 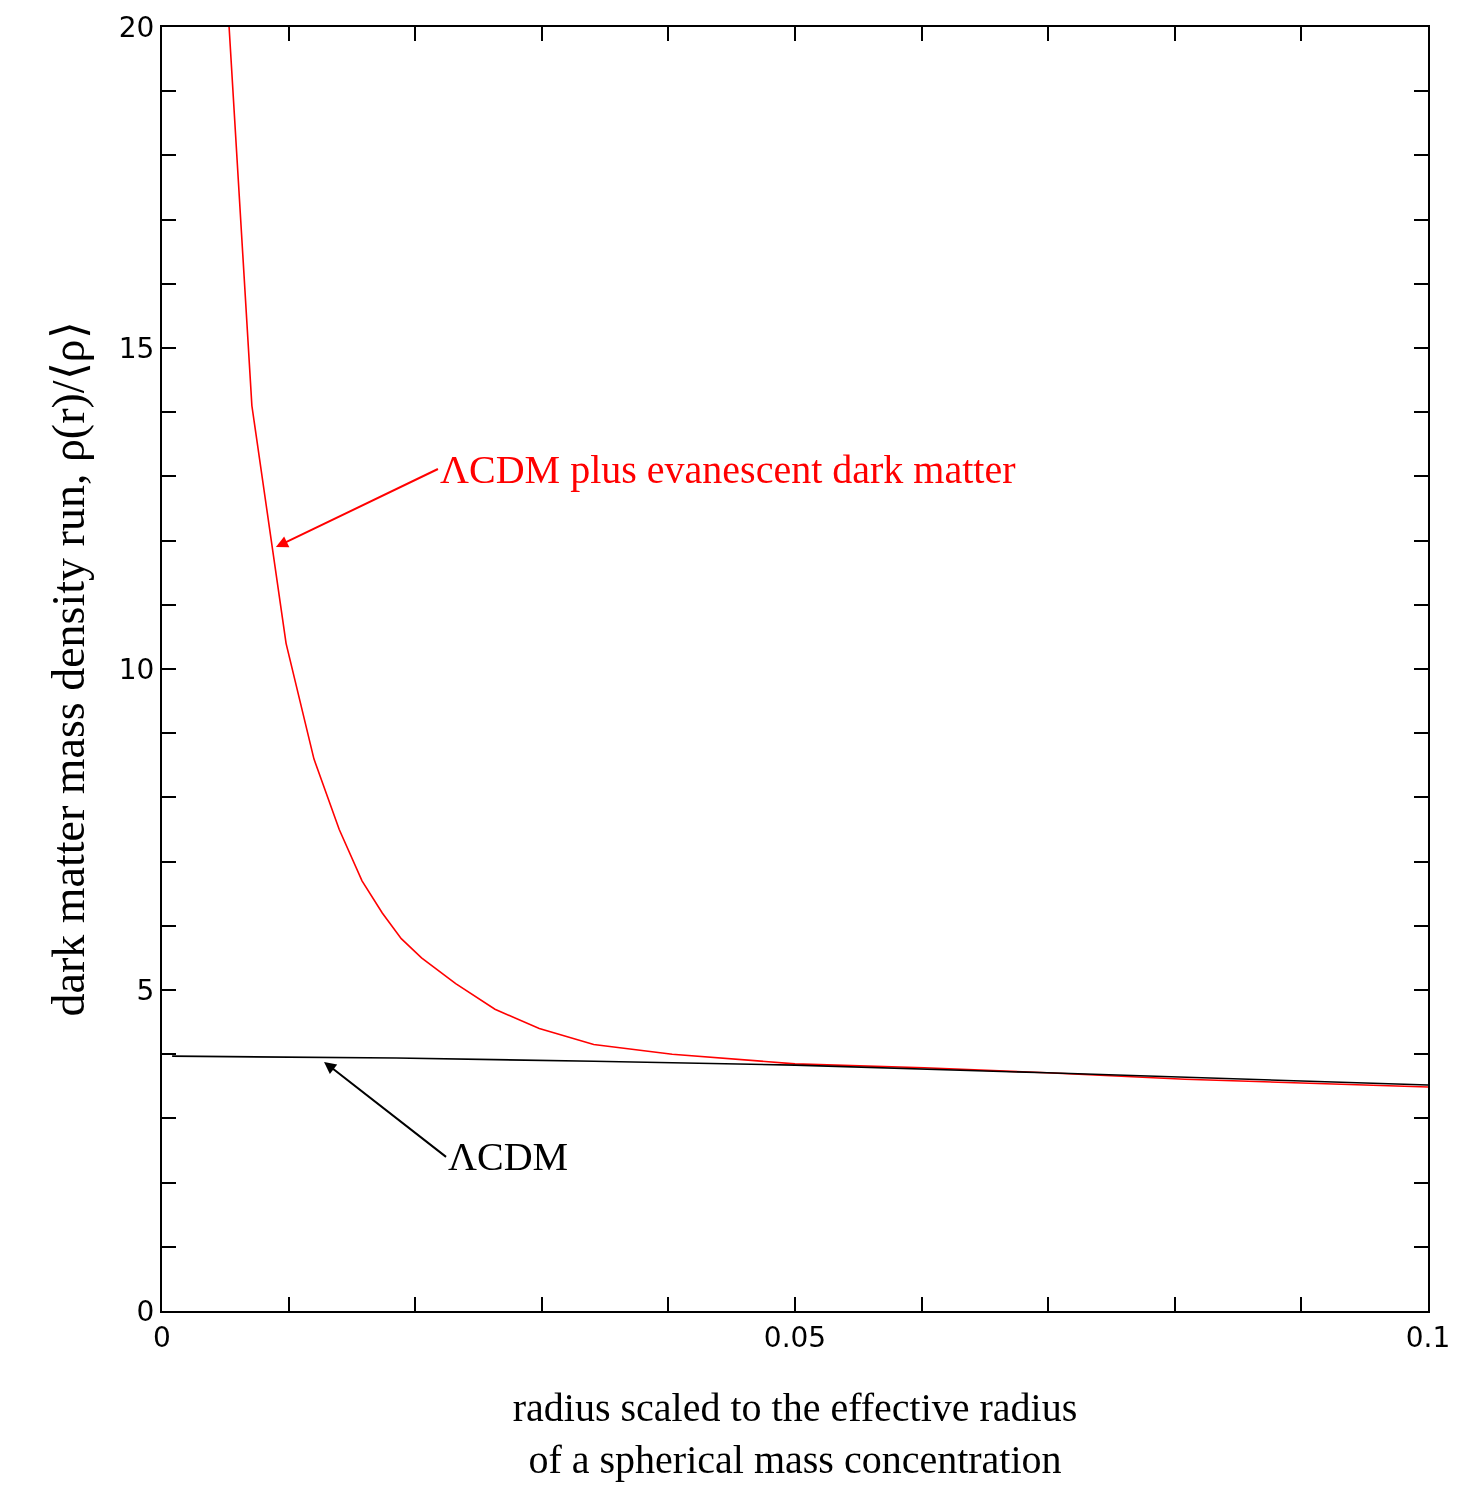 What do you see at coordinates (68, 669) in the screenshot?
I see `y-axis-title: dark matter mass density run, ρ(r)/⟨ρ⟩` at bounding box center [68, 669].